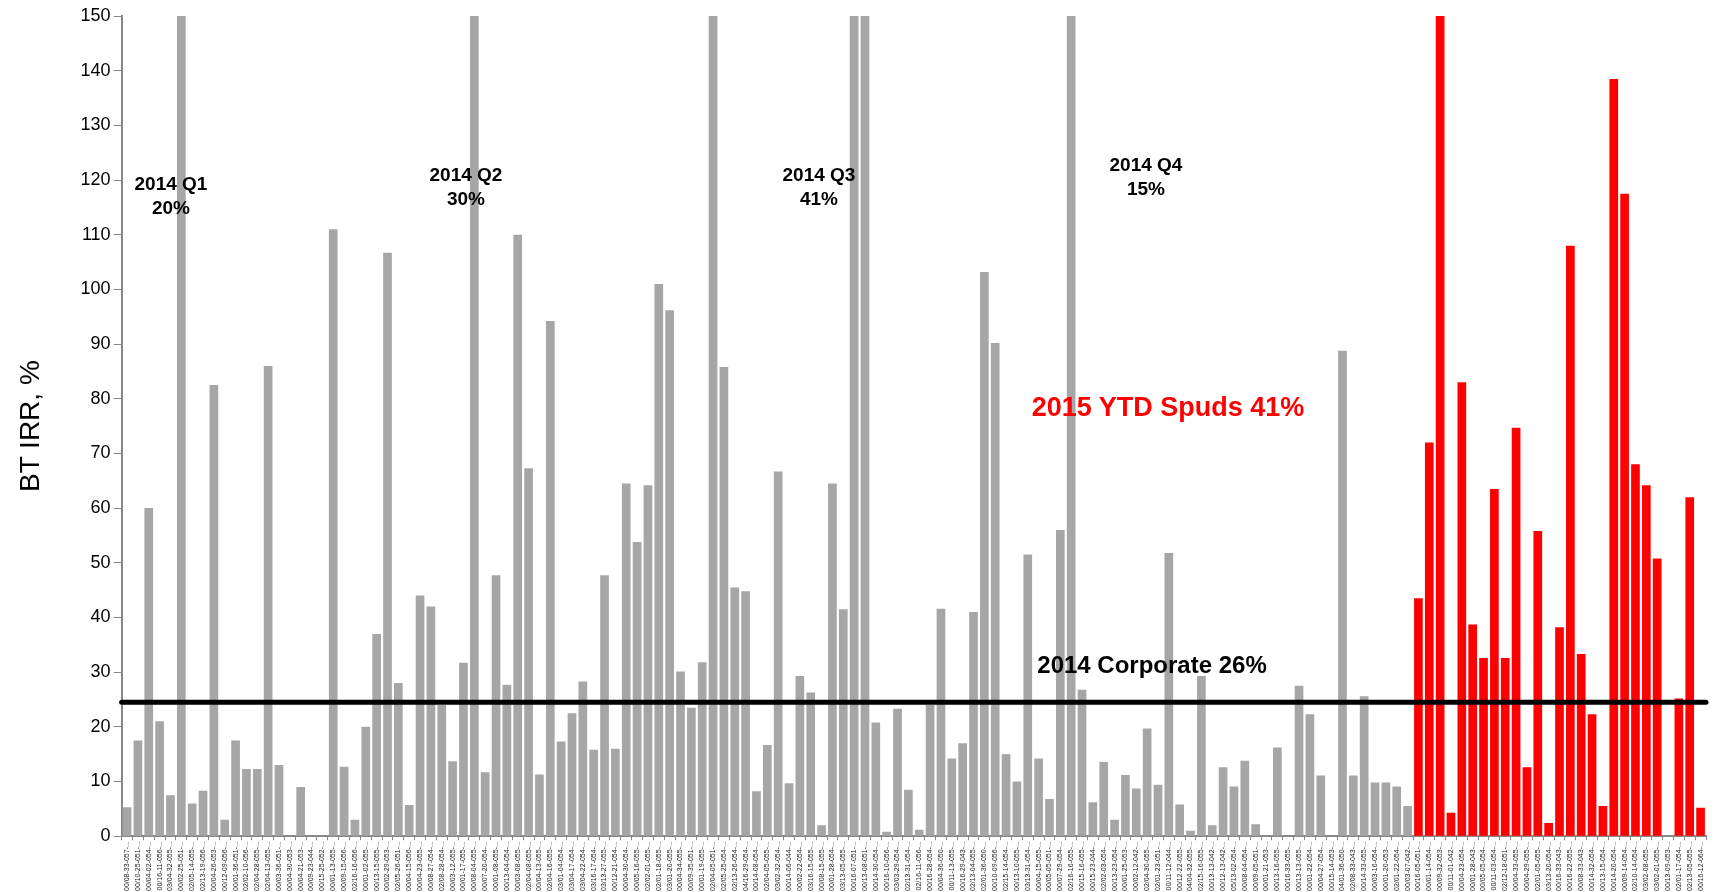  What do you see at coordinates (100, 507) in the screenshot?
I see `y-tick-label: 60` at bounding box center [100, 507].